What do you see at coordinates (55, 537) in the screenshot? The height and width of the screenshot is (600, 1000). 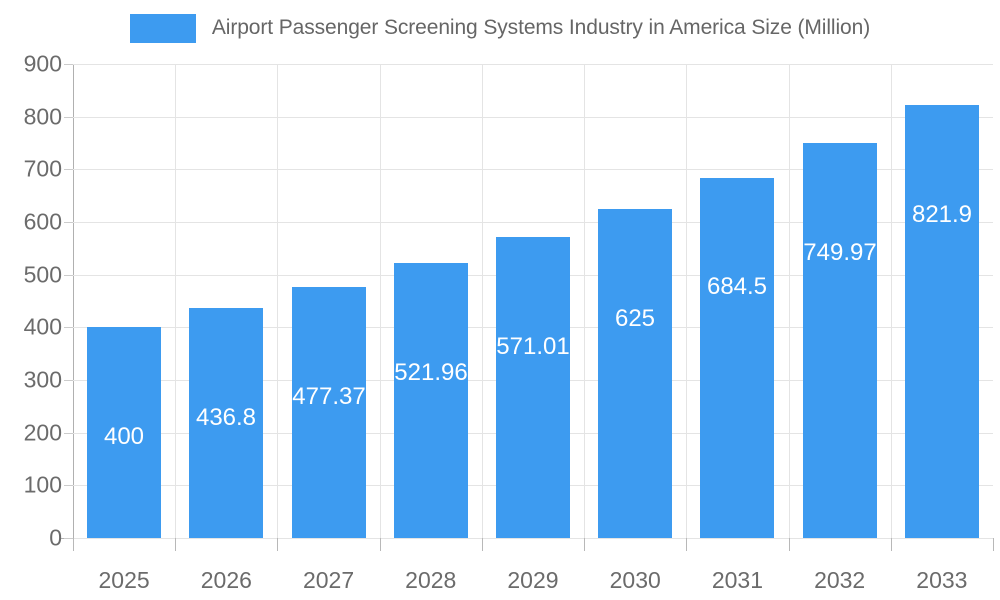 I see `y-axis-tick-label: 0` at bounding box center [55, 537].